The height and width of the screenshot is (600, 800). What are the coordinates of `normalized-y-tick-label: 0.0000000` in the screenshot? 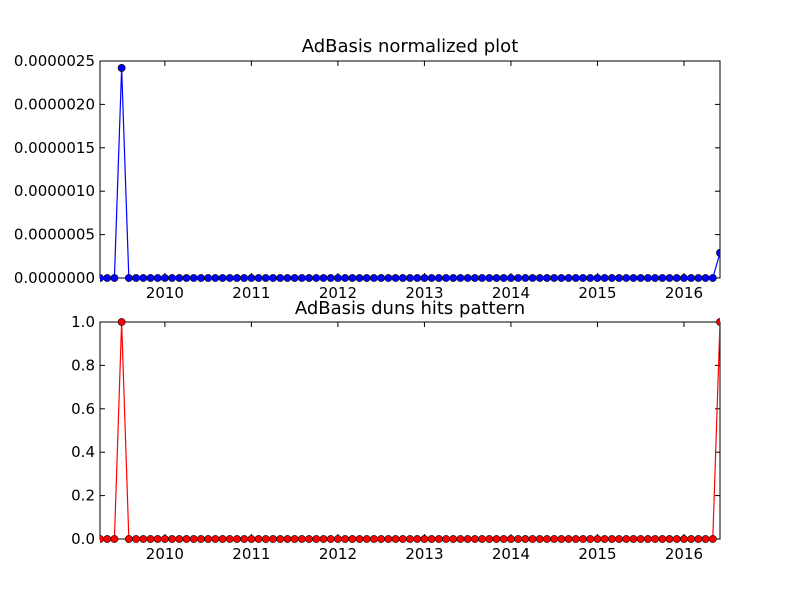 It's located at (54, 278).